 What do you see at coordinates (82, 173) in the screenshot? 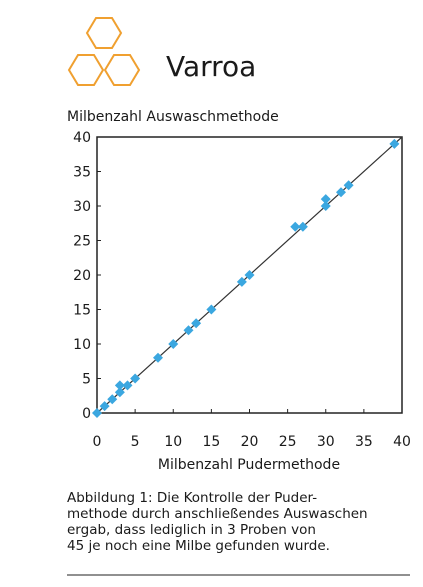
I see `y-tick-label: 35` at bounding box center [82, 173].